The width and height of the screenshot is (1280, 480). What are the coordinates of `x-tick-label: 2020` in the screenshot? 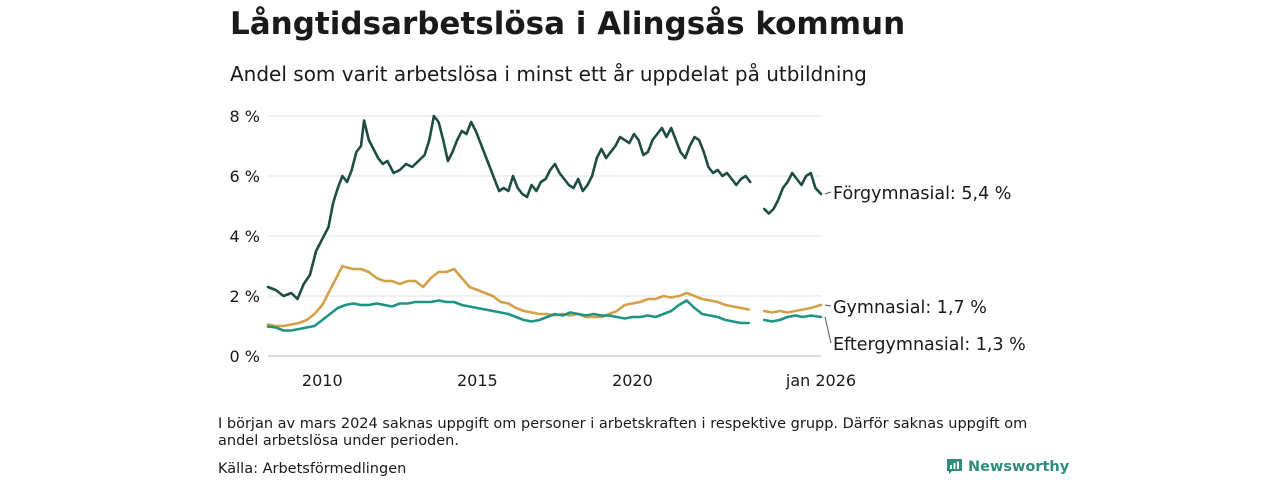 It's located at (632, 380).